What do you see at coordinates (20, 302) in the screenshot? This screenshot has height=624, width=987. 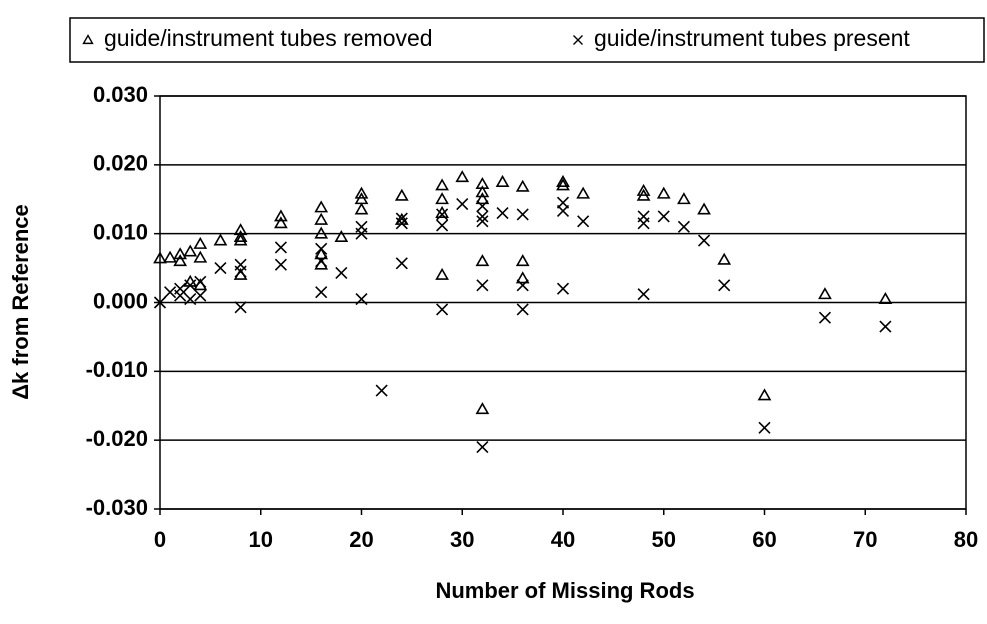 I see `y-axis-title: Δk from Reference` at bounding box center [20, 302].